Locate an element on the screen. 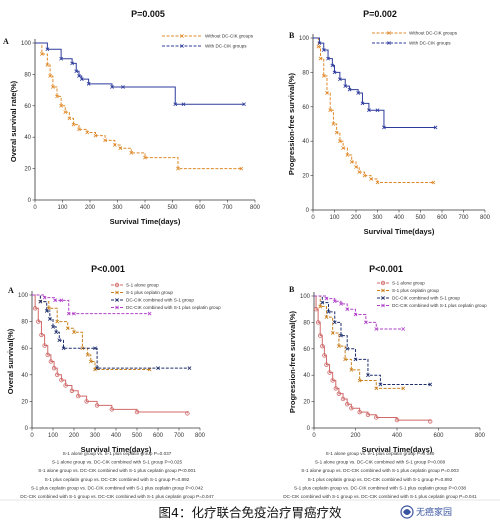 This screenshot has height=529, width=500. x-tick-label: 300 is located at coordinates (117, 208).